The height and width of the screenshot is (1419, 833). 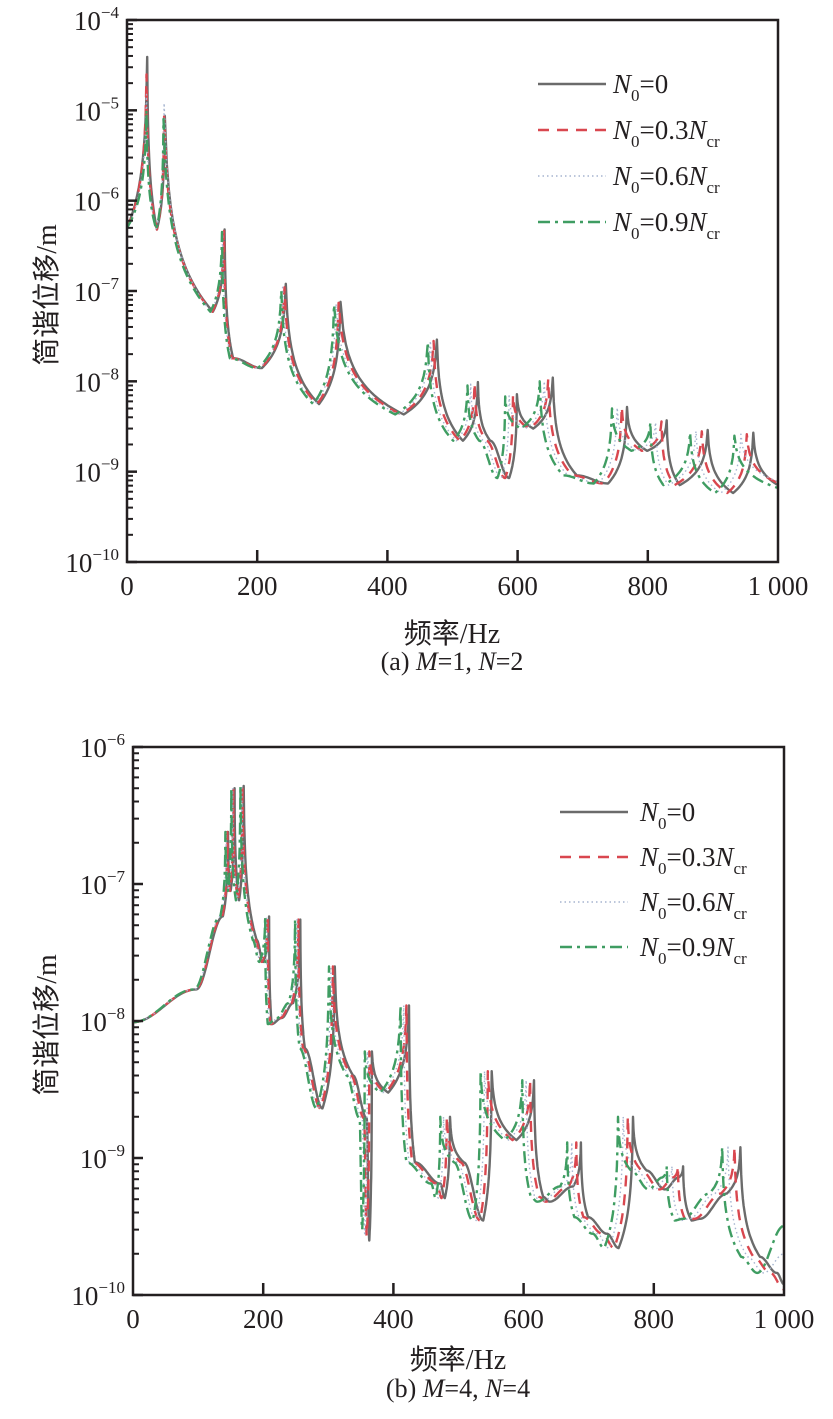 I want to click on legend-label: N0=0.9Ncr, so click(x=666, y=225).